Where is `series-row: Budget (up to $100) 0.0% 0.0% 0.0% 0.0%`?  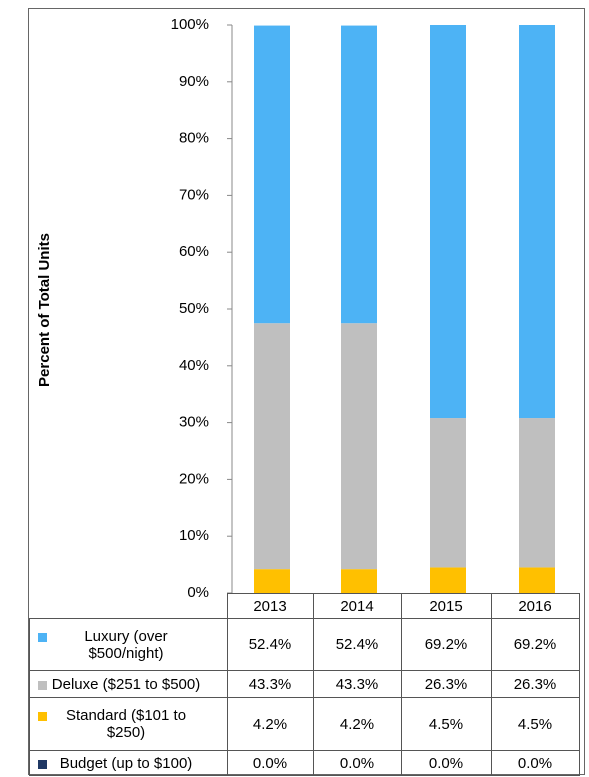 series-row: Budget (up to $100) 0.0% 0.0% 0.0% 0.0% is located at coordinates (304, 763).